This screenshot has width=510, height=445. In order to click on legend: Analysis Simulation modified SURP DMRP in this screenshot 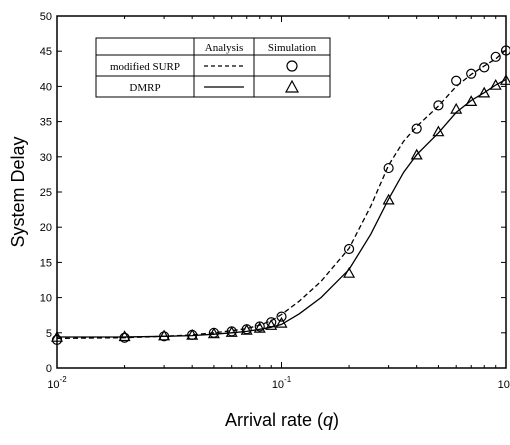, I will do `click(213, 67)`.